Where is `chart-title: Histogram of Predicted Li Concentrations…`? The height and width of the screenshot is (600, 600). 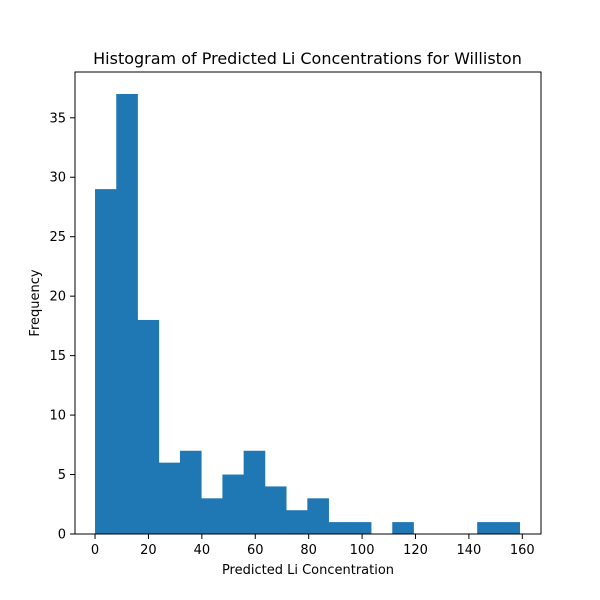 chart-title: Histogram of Predicted Li Concentrations… is located at coordinates (307, 58).